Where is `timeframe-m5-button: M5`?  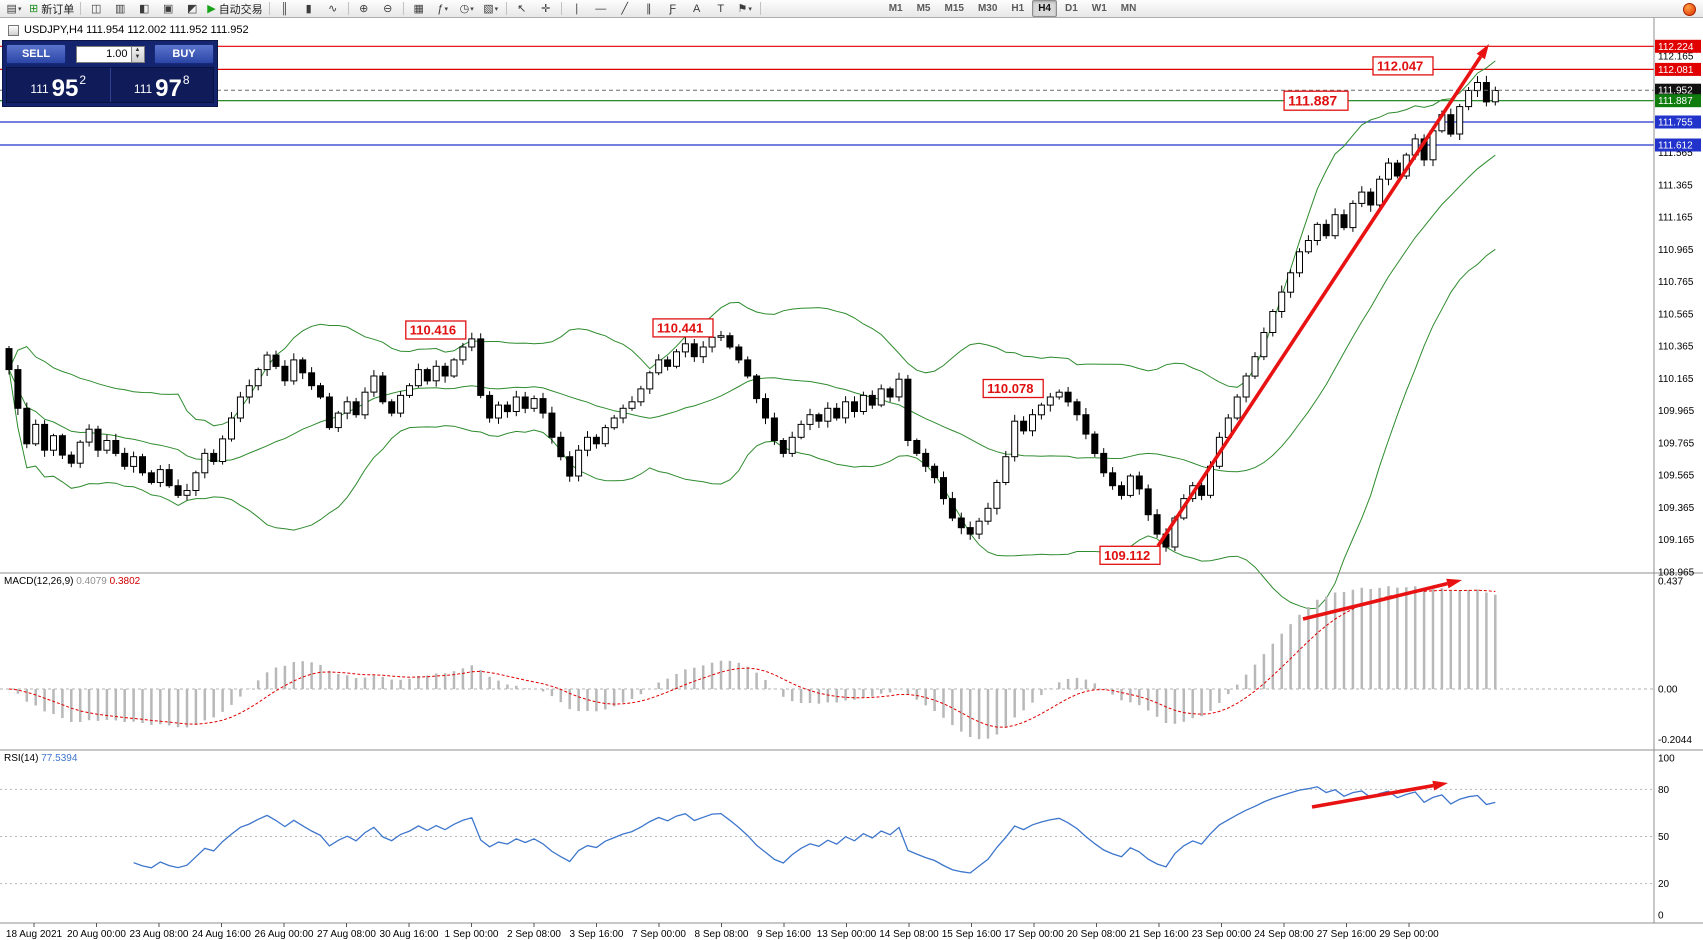 timeframe-m5-button: M5 is located at coordinates (923, 8).